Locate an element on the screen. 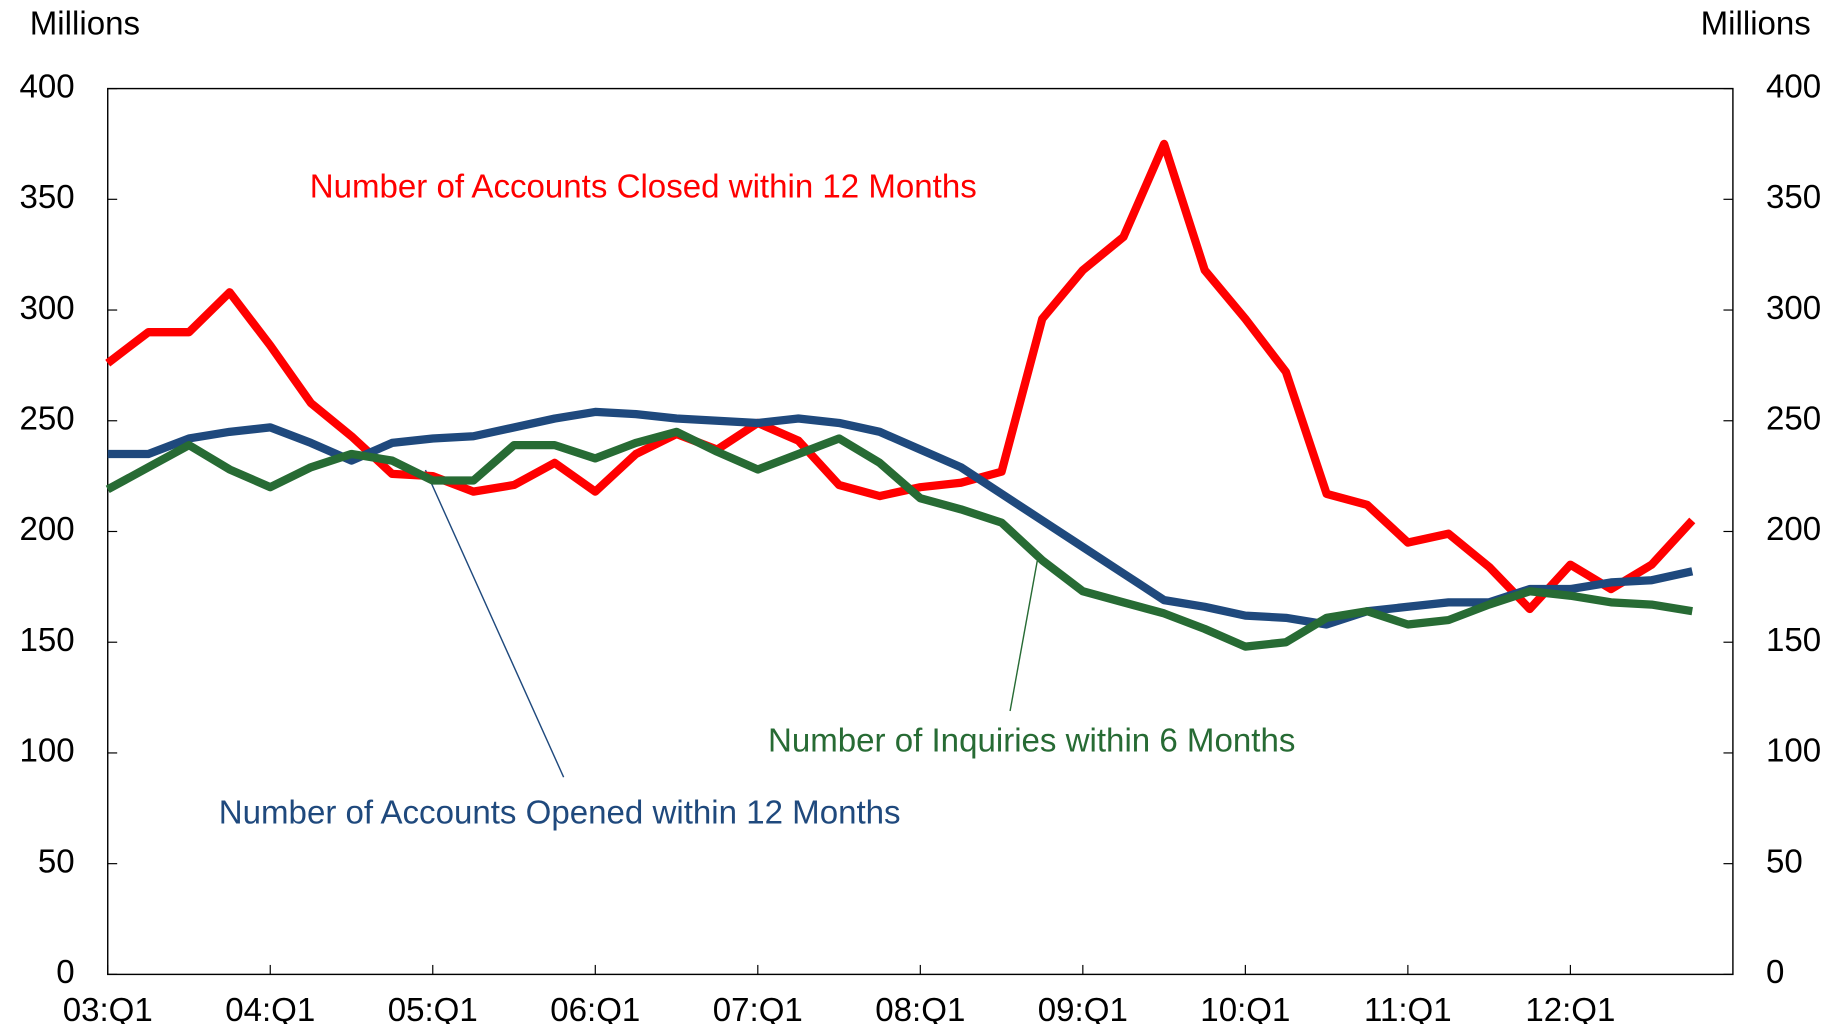  x-tick-label: 04:Q1 is located at coordinates (270, 1008).